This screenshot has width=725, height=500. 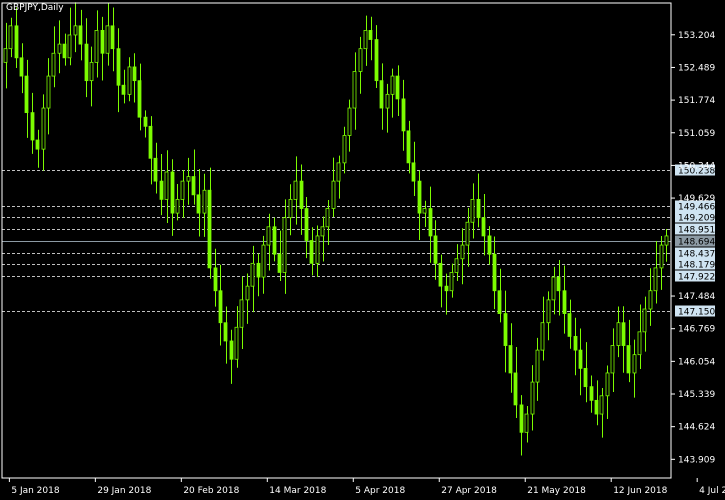 What do you see at coordinates (696, 460) in the screenshot?
I see `price-tick-label: 143.909` at bounding box center [696, 460].